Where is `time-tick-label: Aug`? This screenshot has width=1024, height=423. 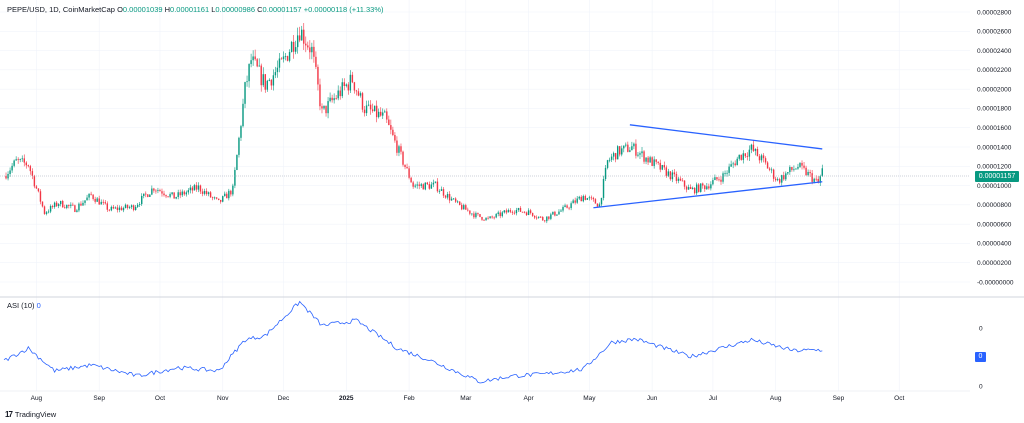 time-tick-label: Aug is located at coordinates (776, 398).